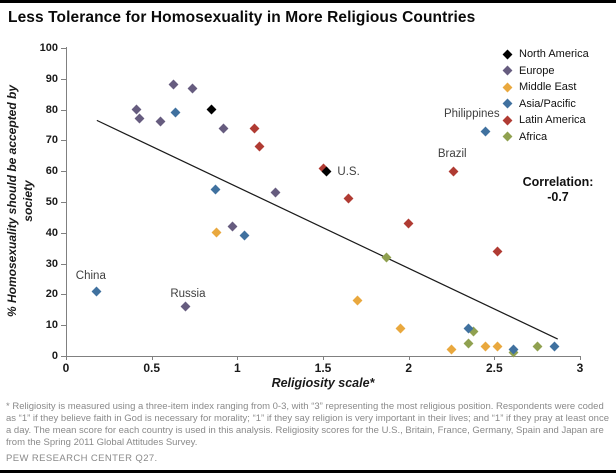 Image resolution: width=616 pixels, height=474 pixels. What do you see at coordinates (471, 114) in the screenshot?
I see `point-label-philippines: Philippines` at bounding box center [471, 114].